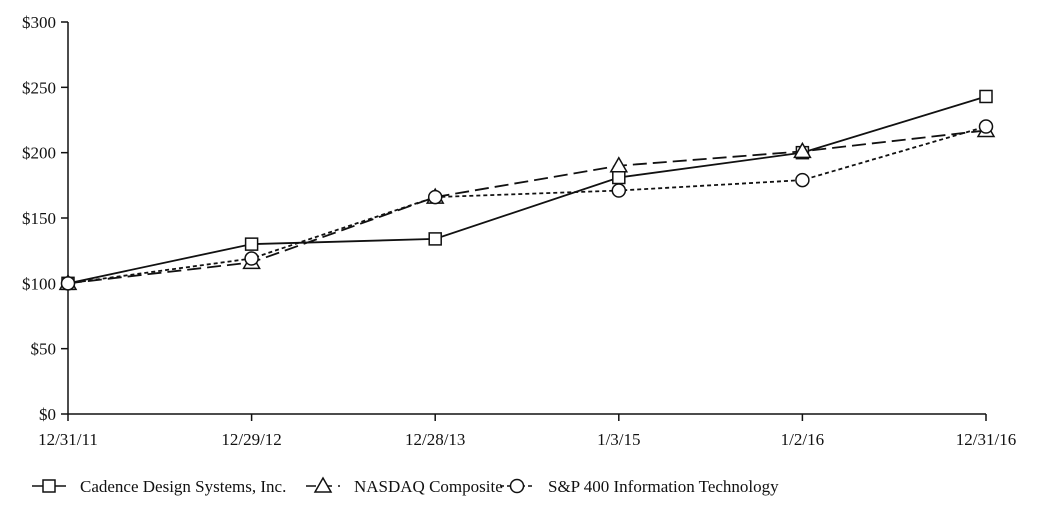 This screenshot has width=1047, height=518. I want to click on y-tick-label: $300, so click(39, 22).